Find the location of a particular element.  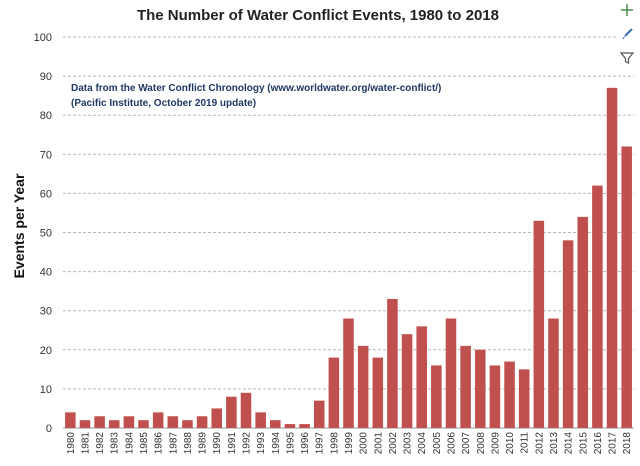

bar-1988 is located at coordinates (187, 424).